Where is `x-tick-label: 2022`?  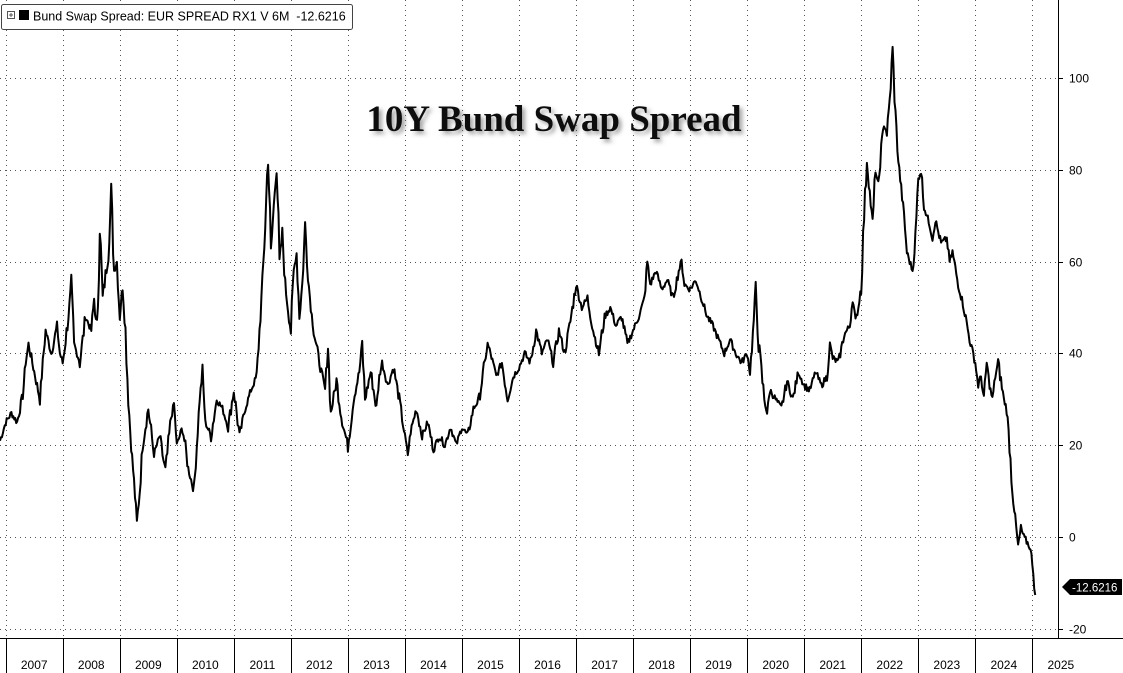 x-tick-label: 2022 is located at coordinates (889, 665).